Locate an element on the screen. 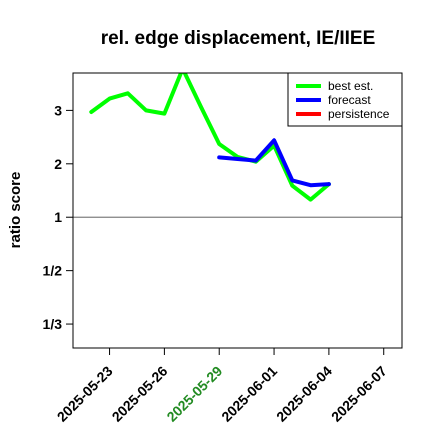  y-tick-label-0: 3 is located at coordinates (58, 110).